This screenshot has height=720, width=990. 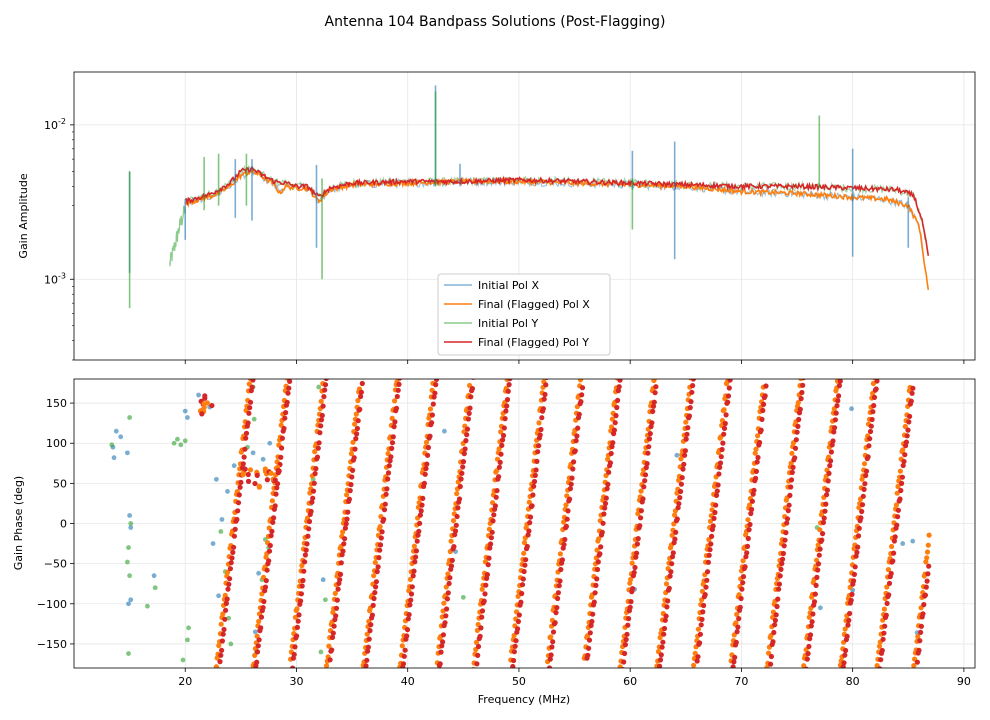 What do you see at coordinates (55, 524) in the screenshot?
I see `phase-y-ticks: −150 −100 −50 0 50 100 150` at bounding box center [55, 524].